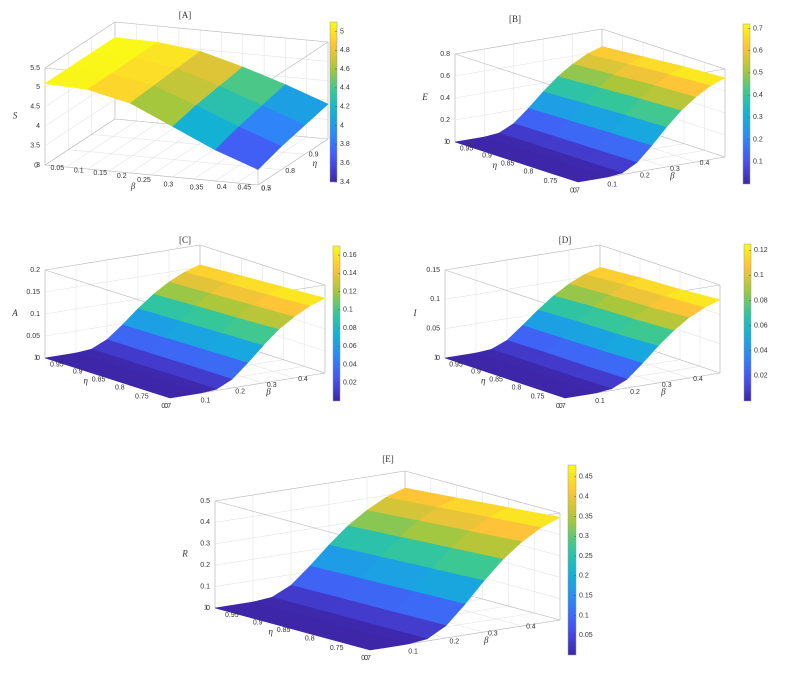 The image size is (789, 692). What do you see at coordinates (14, 313) in the screenshot?
I see `z-axis-label: A` at bounding box center [14, 313].